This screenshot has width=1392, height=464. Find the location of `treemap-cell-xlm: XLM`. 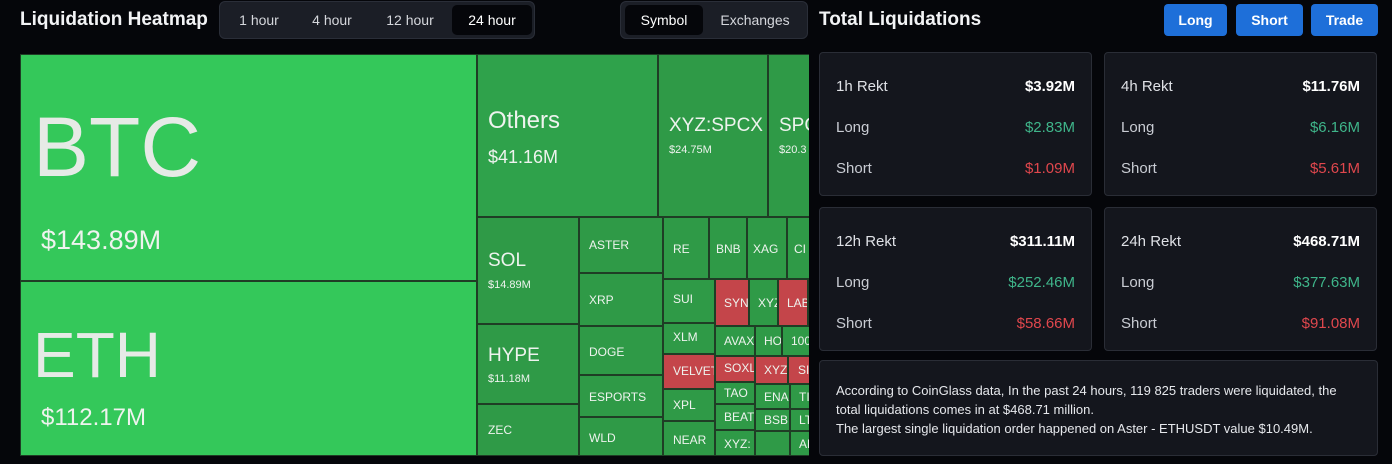

treemap-cell-xlm: XLM is located at coordinates (689, 338).